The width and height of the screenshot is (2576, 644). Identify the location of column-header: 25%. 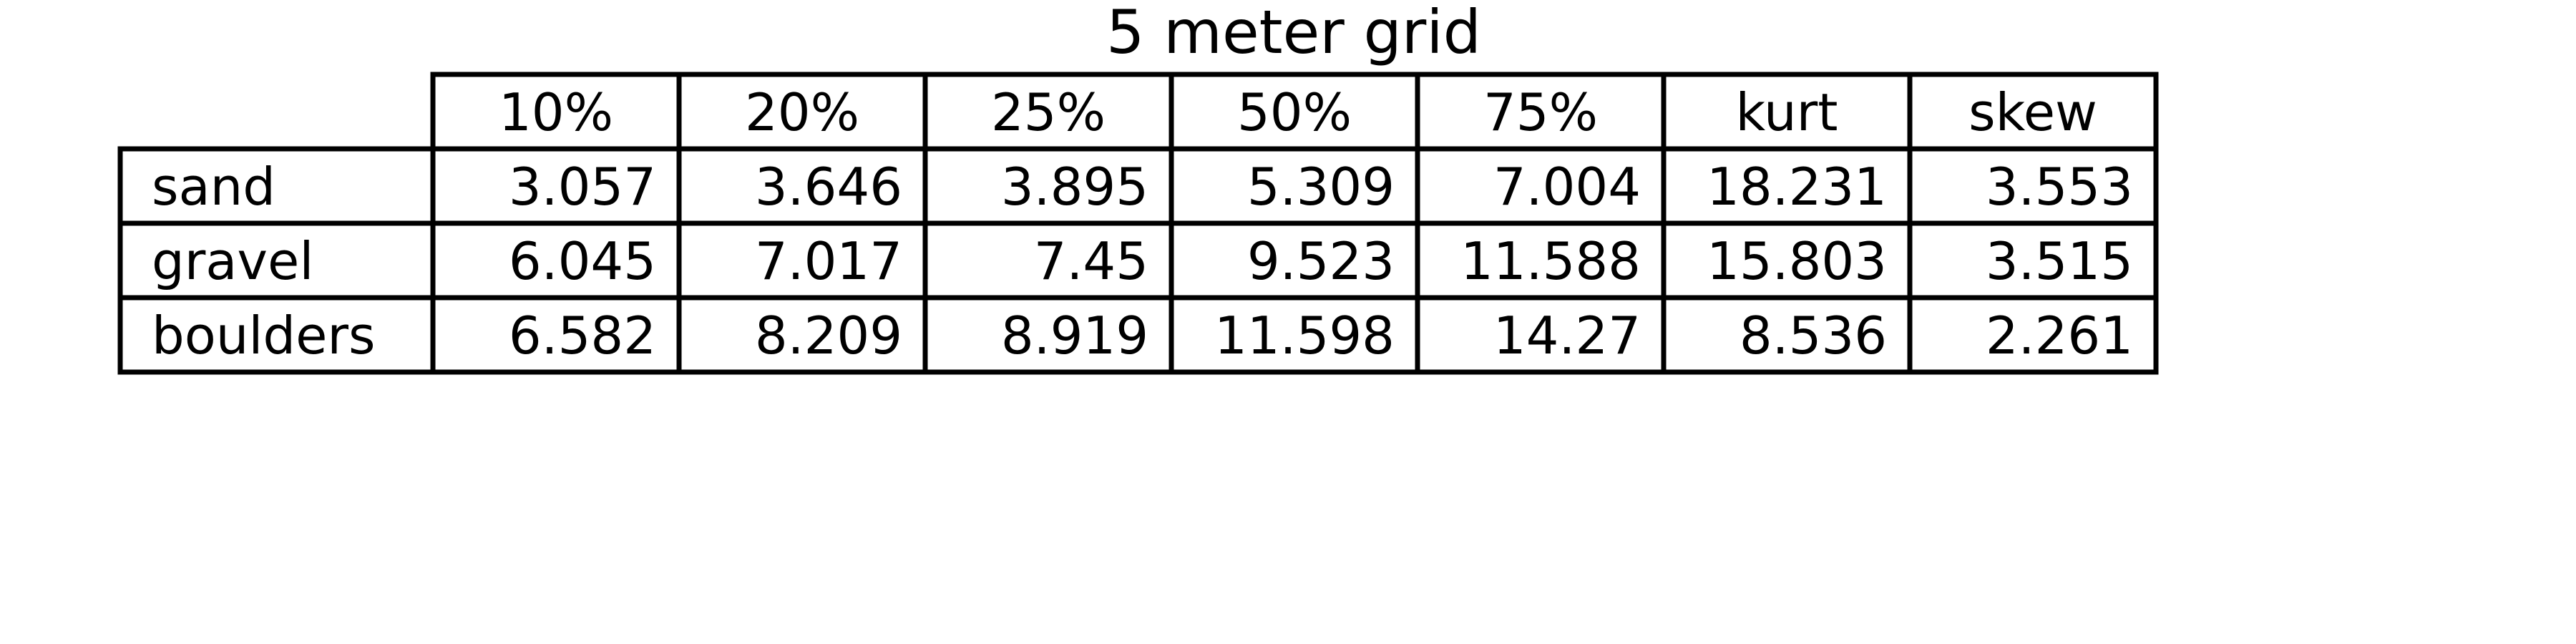
(1048, 112).